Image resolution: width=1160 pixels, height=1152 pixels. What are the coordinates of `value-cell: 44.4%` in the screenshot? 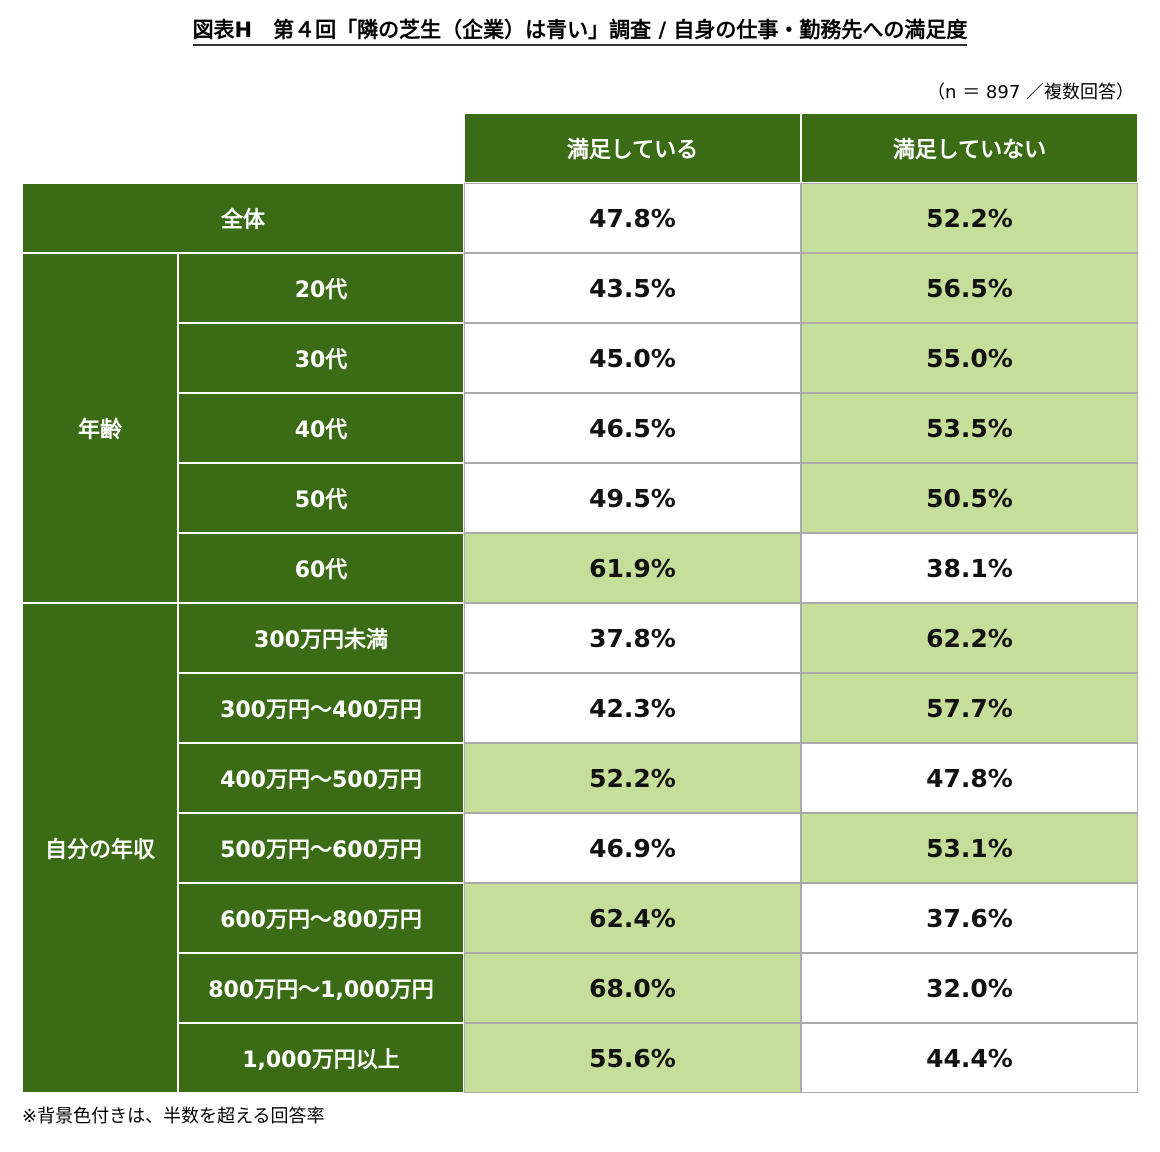 It's located at (969, 1058).